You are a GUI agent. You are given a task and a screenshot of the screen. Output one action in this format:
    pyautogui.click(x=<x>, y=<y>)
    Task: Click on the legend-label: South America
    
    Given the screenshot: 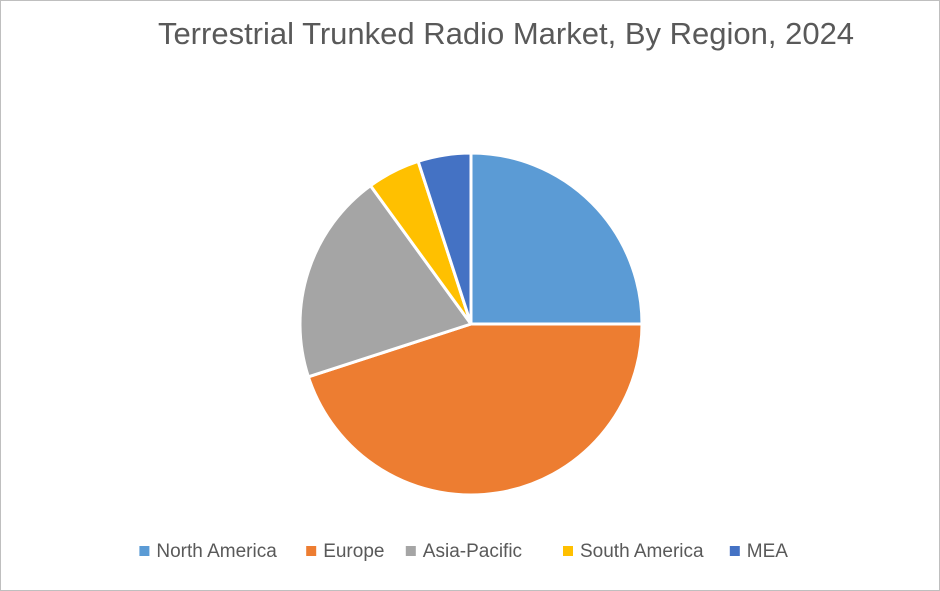 What is the action you would take?
    pyautogui.click(x=642, y=551)
    